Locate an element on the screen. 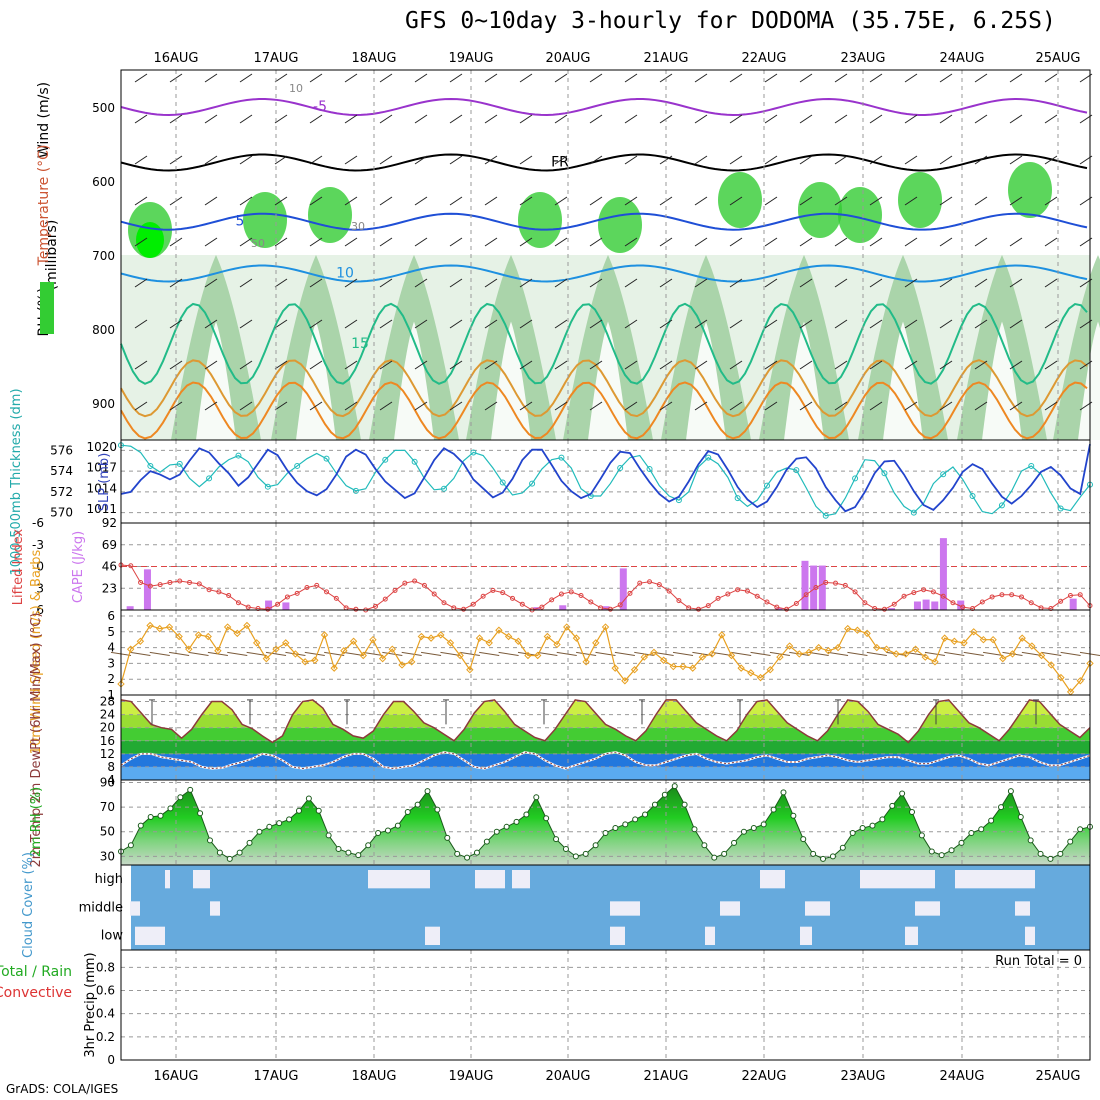  temp-contour-label-15: 15 is located at coordinates (360, 344).